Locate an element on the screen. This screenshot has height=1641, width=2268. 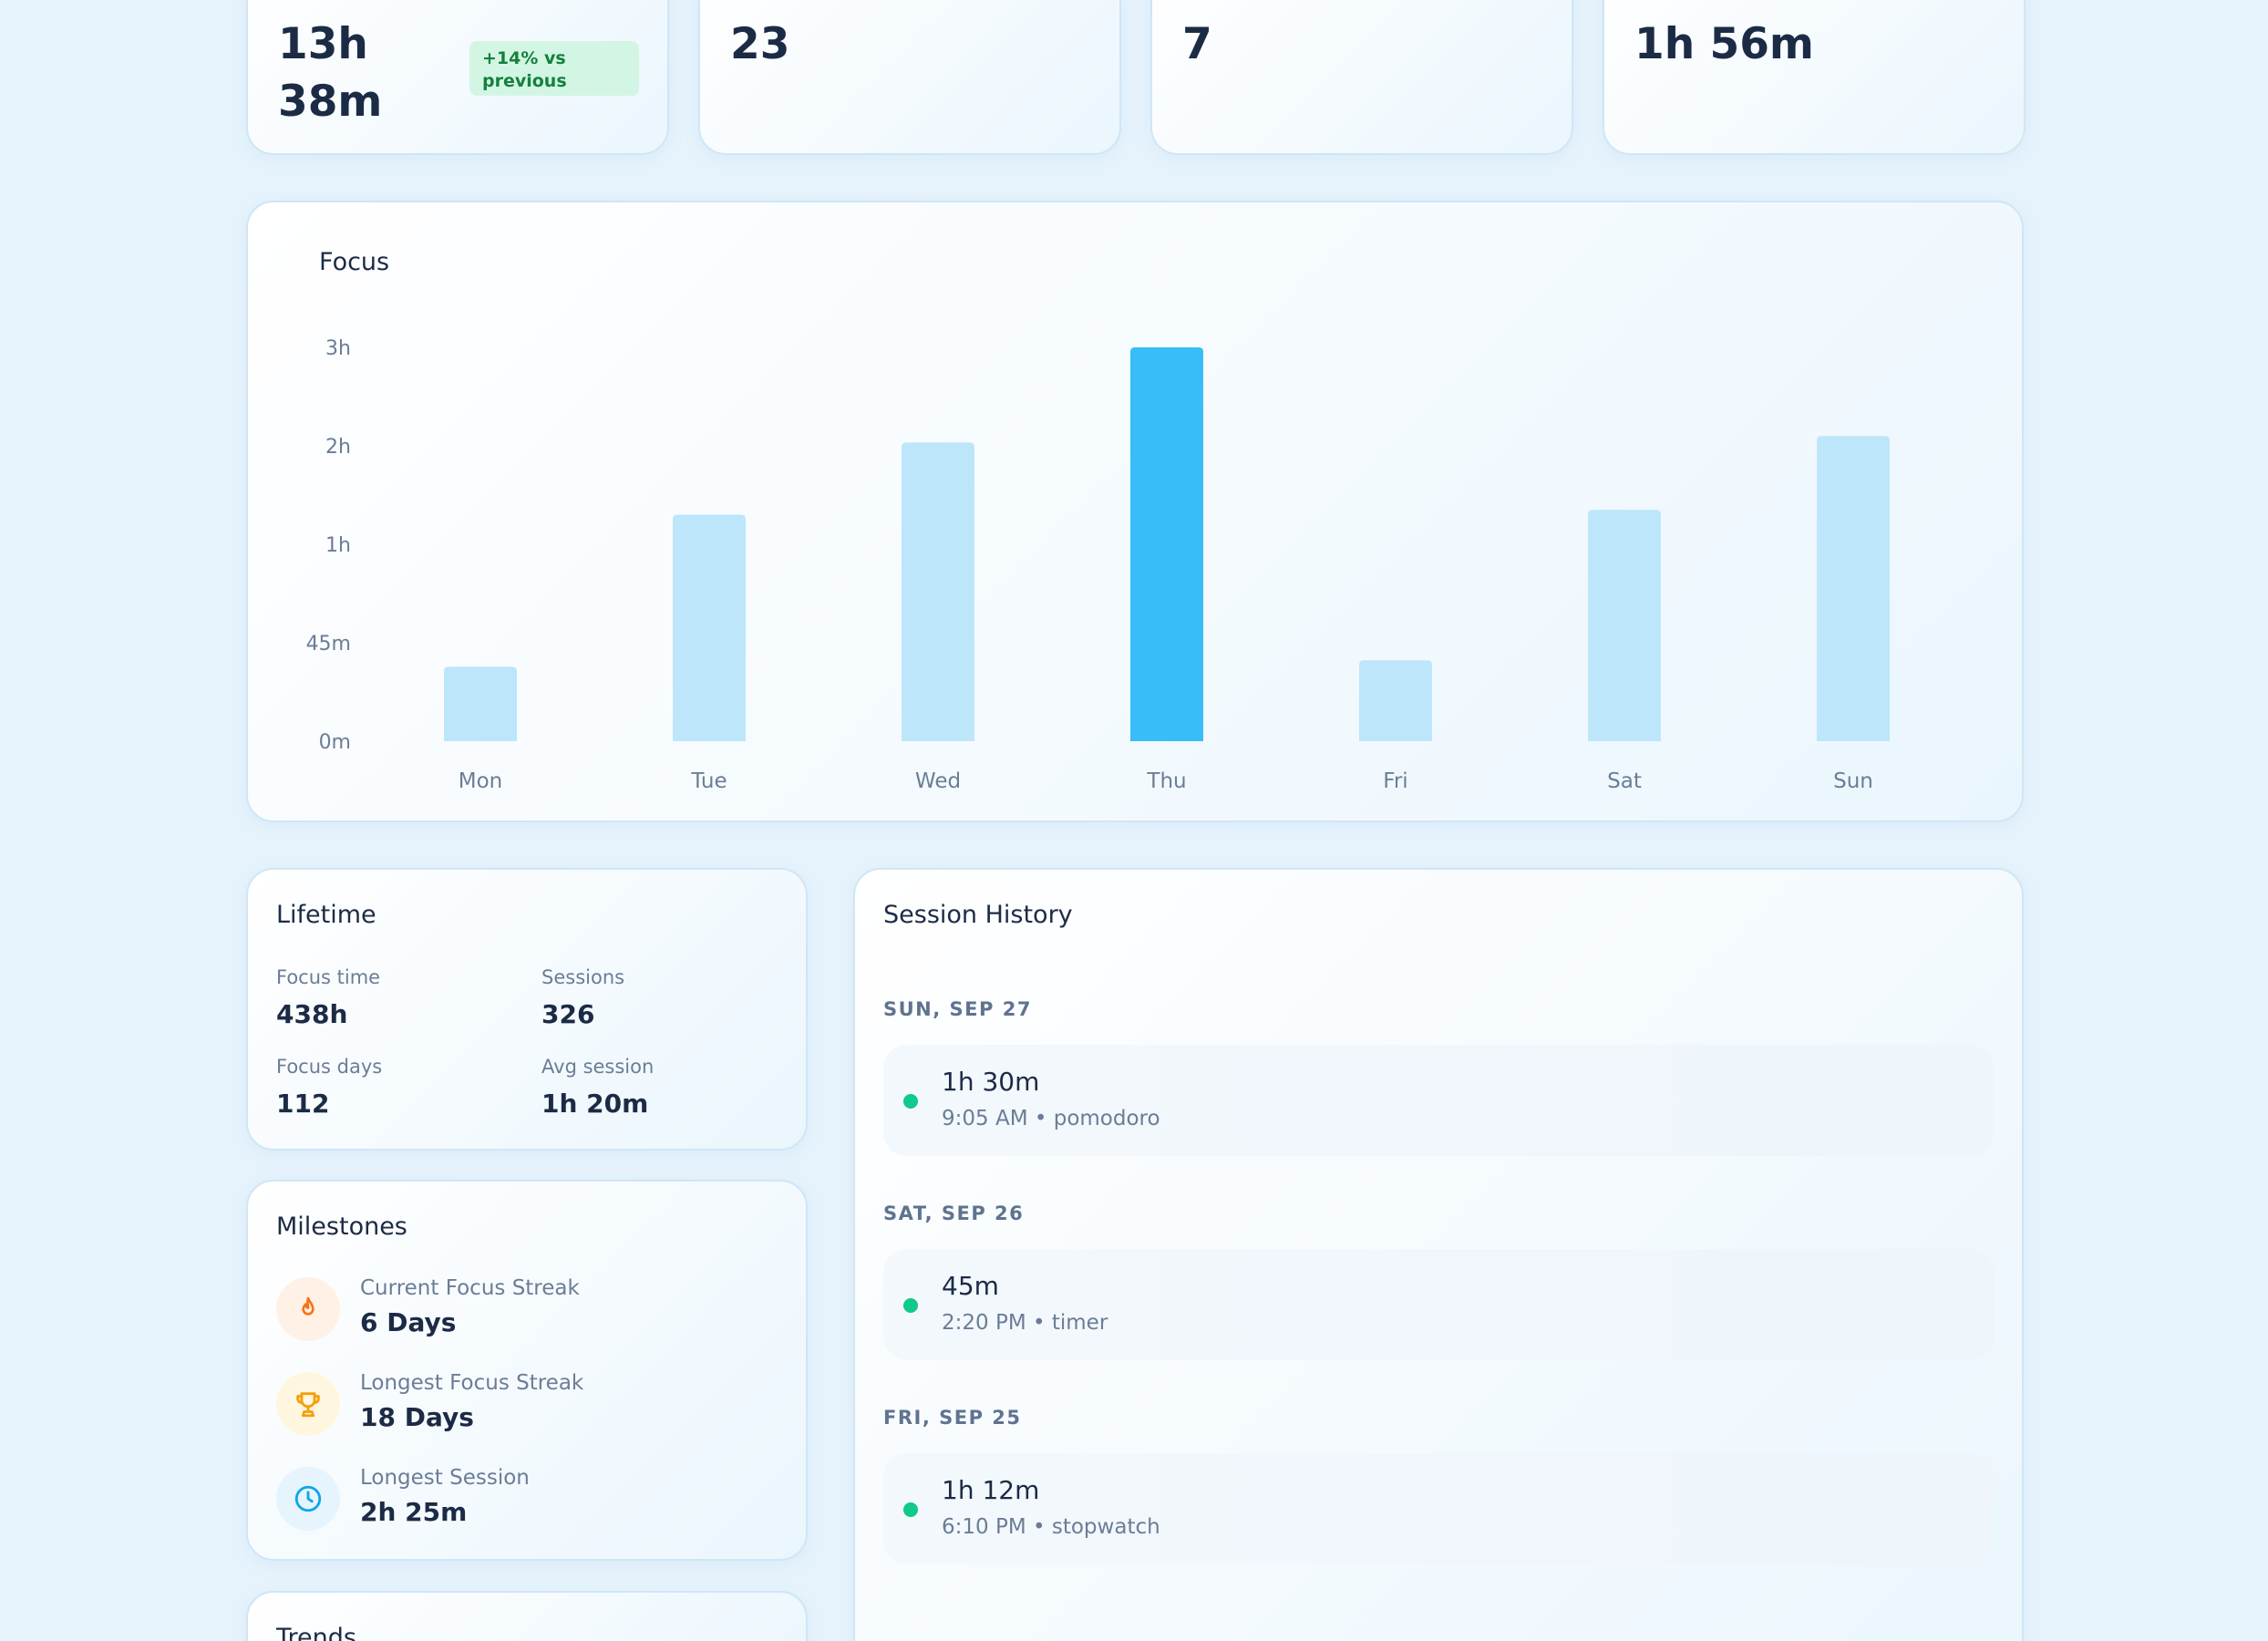
day-header: FRI, SEP 25 is located at coordinates (952, 1418).